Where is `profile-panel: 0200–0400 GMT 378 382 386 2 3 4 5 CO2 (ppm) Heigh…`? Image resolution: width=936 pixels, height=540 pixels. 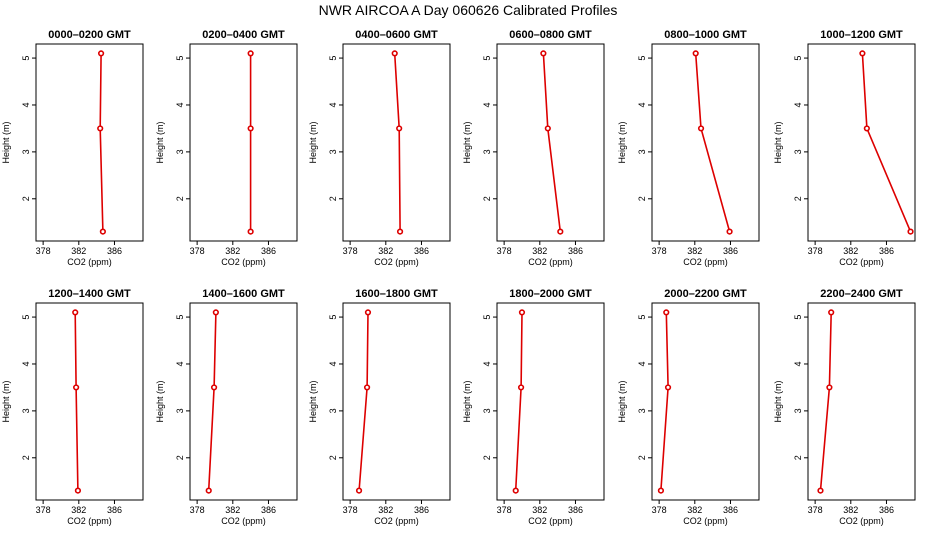 profile-panel: 0200–0400 GMT 378 382 386 2 3 4 5 CO2 (ppm) Heigh… is located at coordinates (226, 148).